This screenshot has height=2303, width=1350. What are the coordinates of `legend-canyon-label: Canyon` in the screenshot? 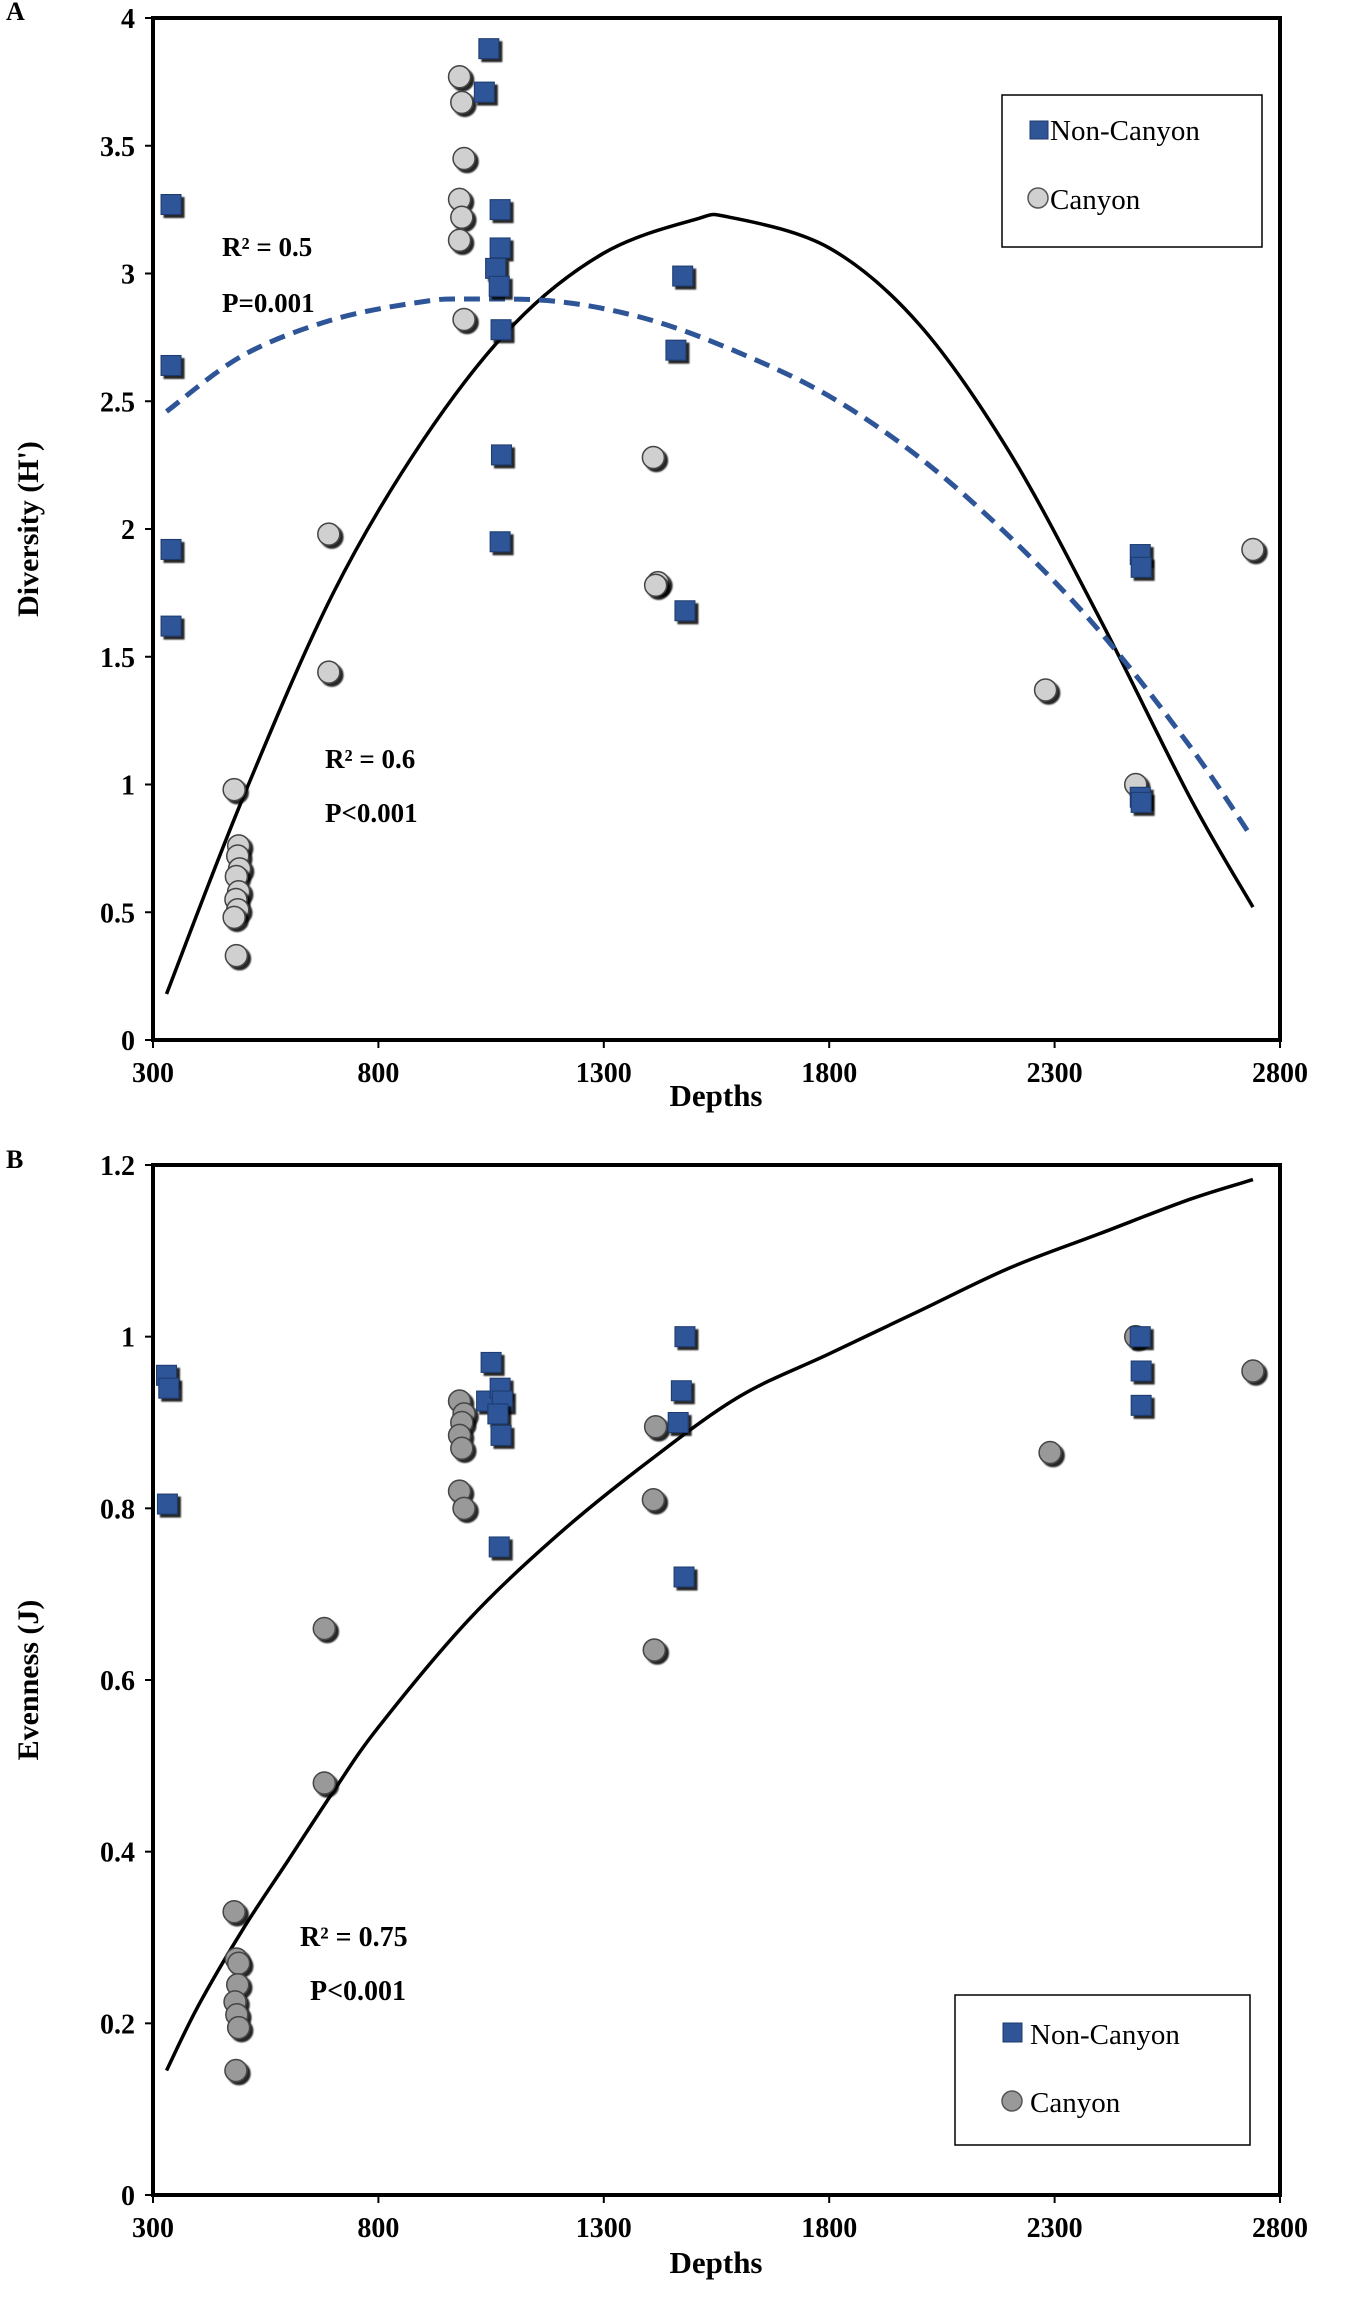 It's located at (1095, 200).